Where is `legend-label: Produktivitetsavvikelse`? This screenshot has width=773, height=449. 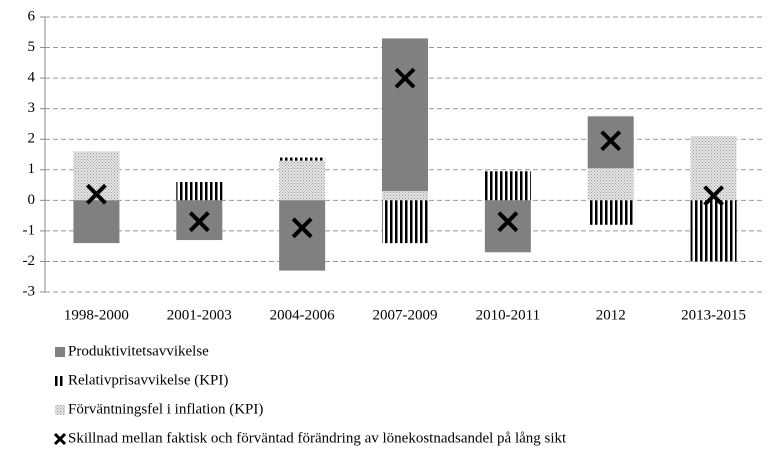
legend-label: Produktivitetsavvikelse is located at coordinates (138, 351).